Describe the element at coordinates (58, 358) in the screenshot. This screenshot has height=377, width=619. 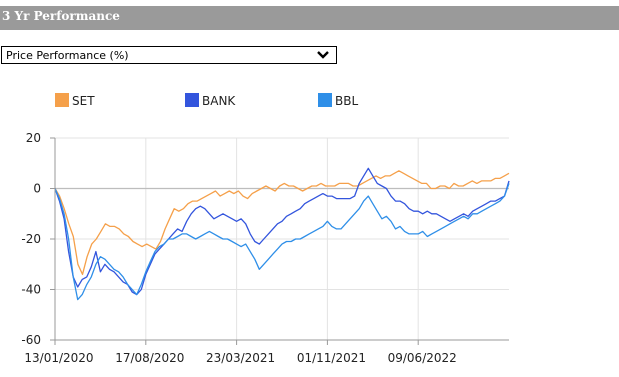
I see `x-tick-label: 13/01/2020` at that location.